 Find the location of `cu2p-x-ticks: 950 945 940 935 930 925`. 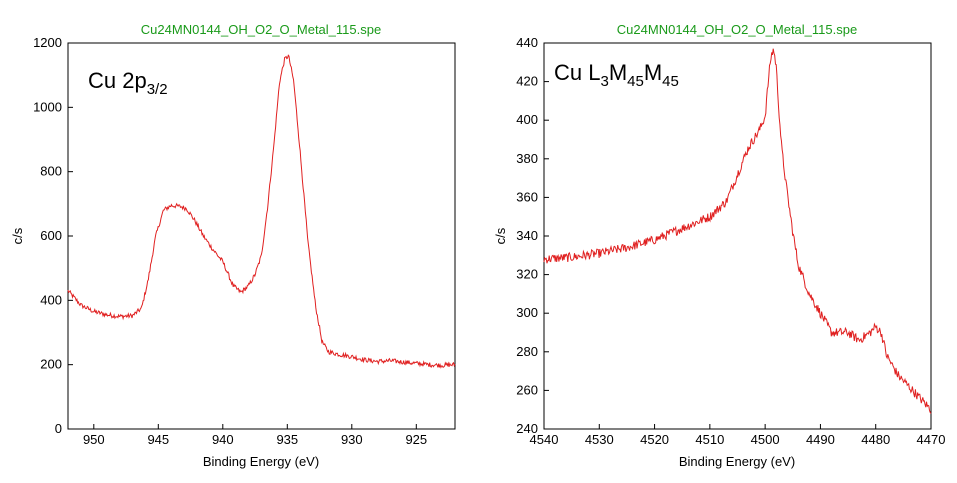

cu2p-x-ticks: 950 945 940 935 930 925 is located at coordinates (255, 435).